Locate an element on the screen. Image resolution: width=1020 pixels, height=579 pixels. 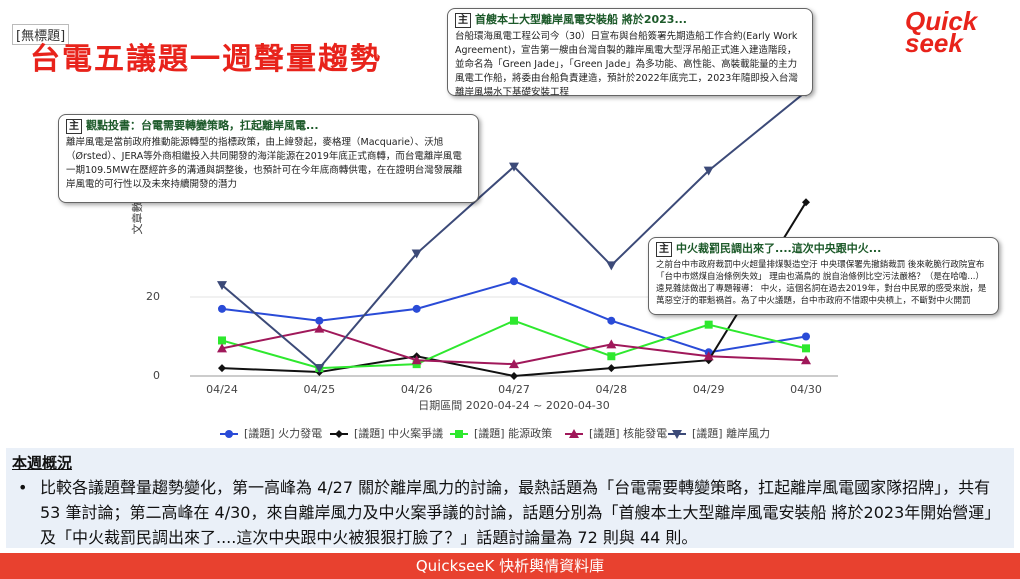
x-axis-label: 日期區間 2020-04-24 ~ 2020-04-30 is located at coordinates (514, 405).